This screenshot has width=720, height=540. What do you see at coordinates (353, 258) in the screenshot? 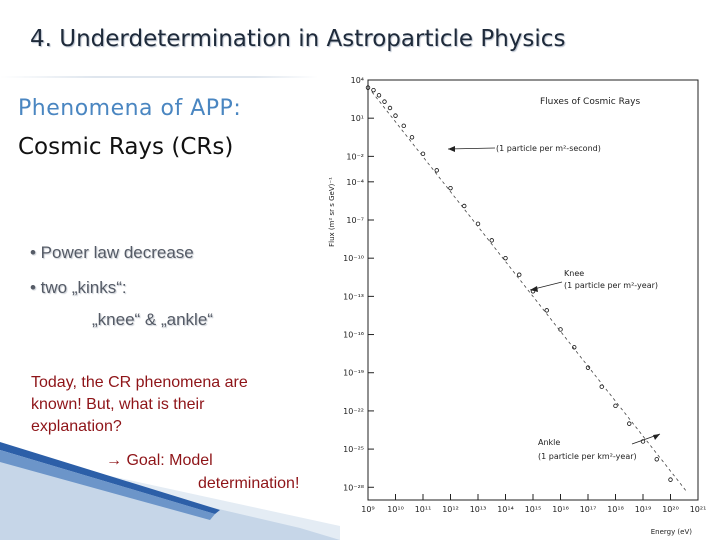
I see `y-tick-label: 10⁻¹⁰` at bounding box center [353, 258].